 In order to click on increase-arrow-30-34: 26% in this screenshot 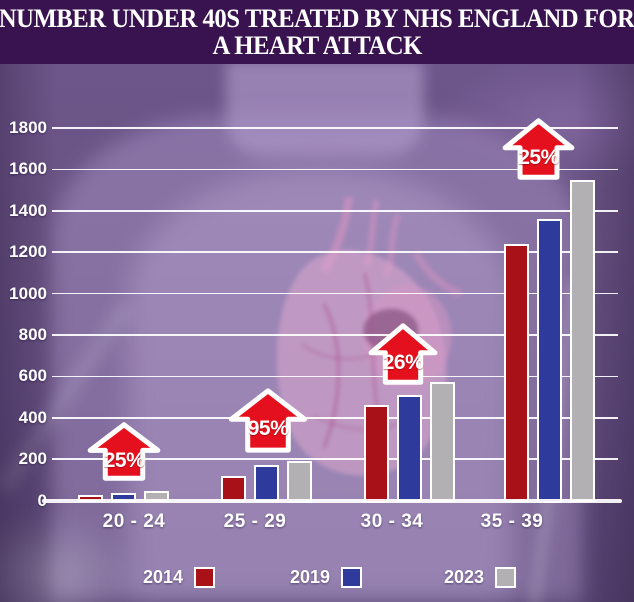, I will do `click(403, 354)`.